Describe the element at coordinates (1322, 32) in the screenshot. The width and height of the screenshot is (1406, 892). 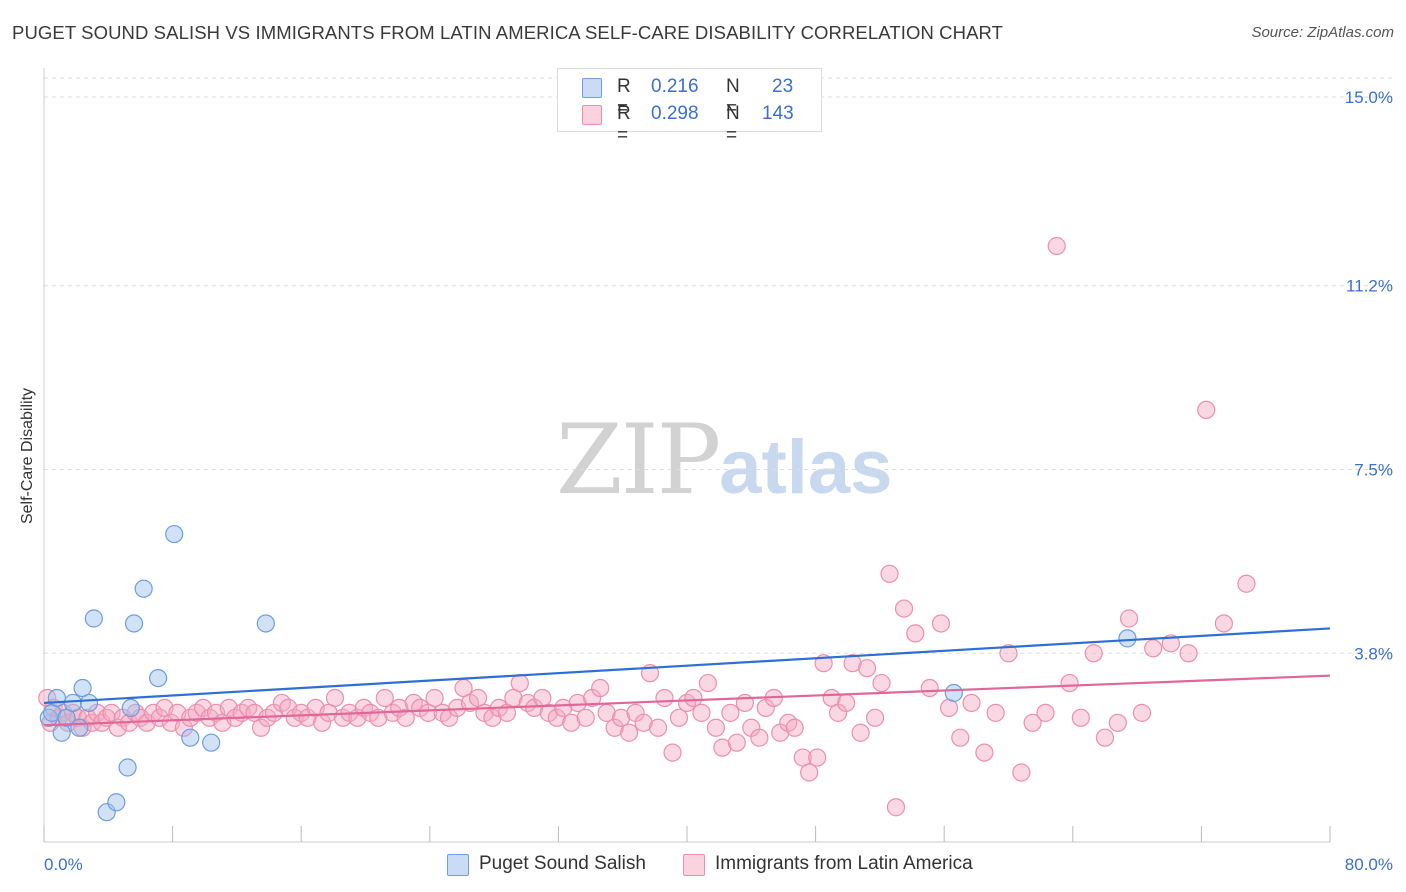
I see `source-credit: Source: ZipAtlas.com` at that location.